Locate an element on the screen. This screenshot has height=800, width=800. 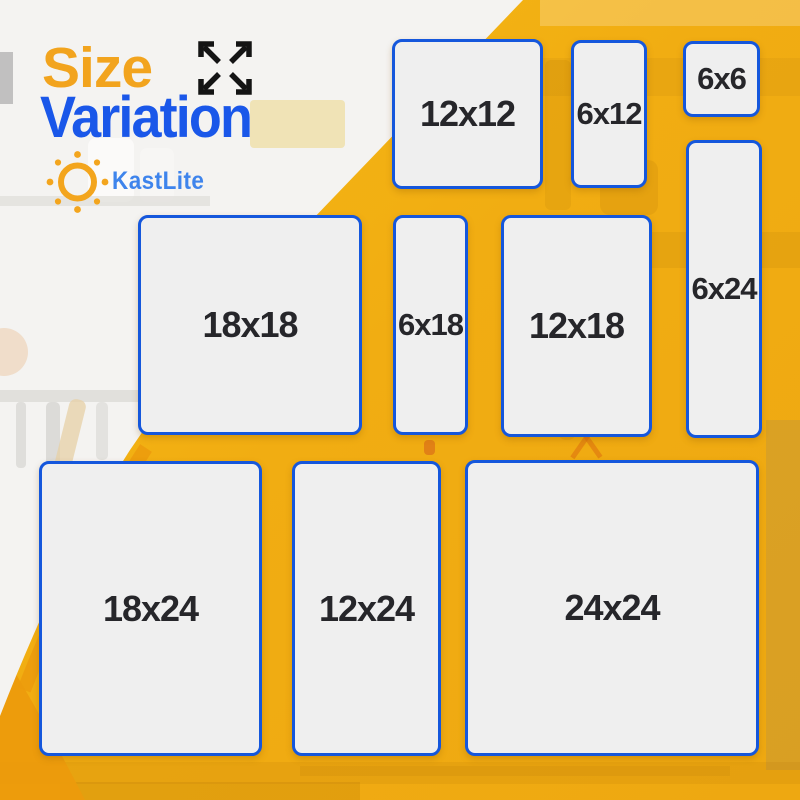
size-card-6x18: 6x18 is located at coordinates (430, 325).